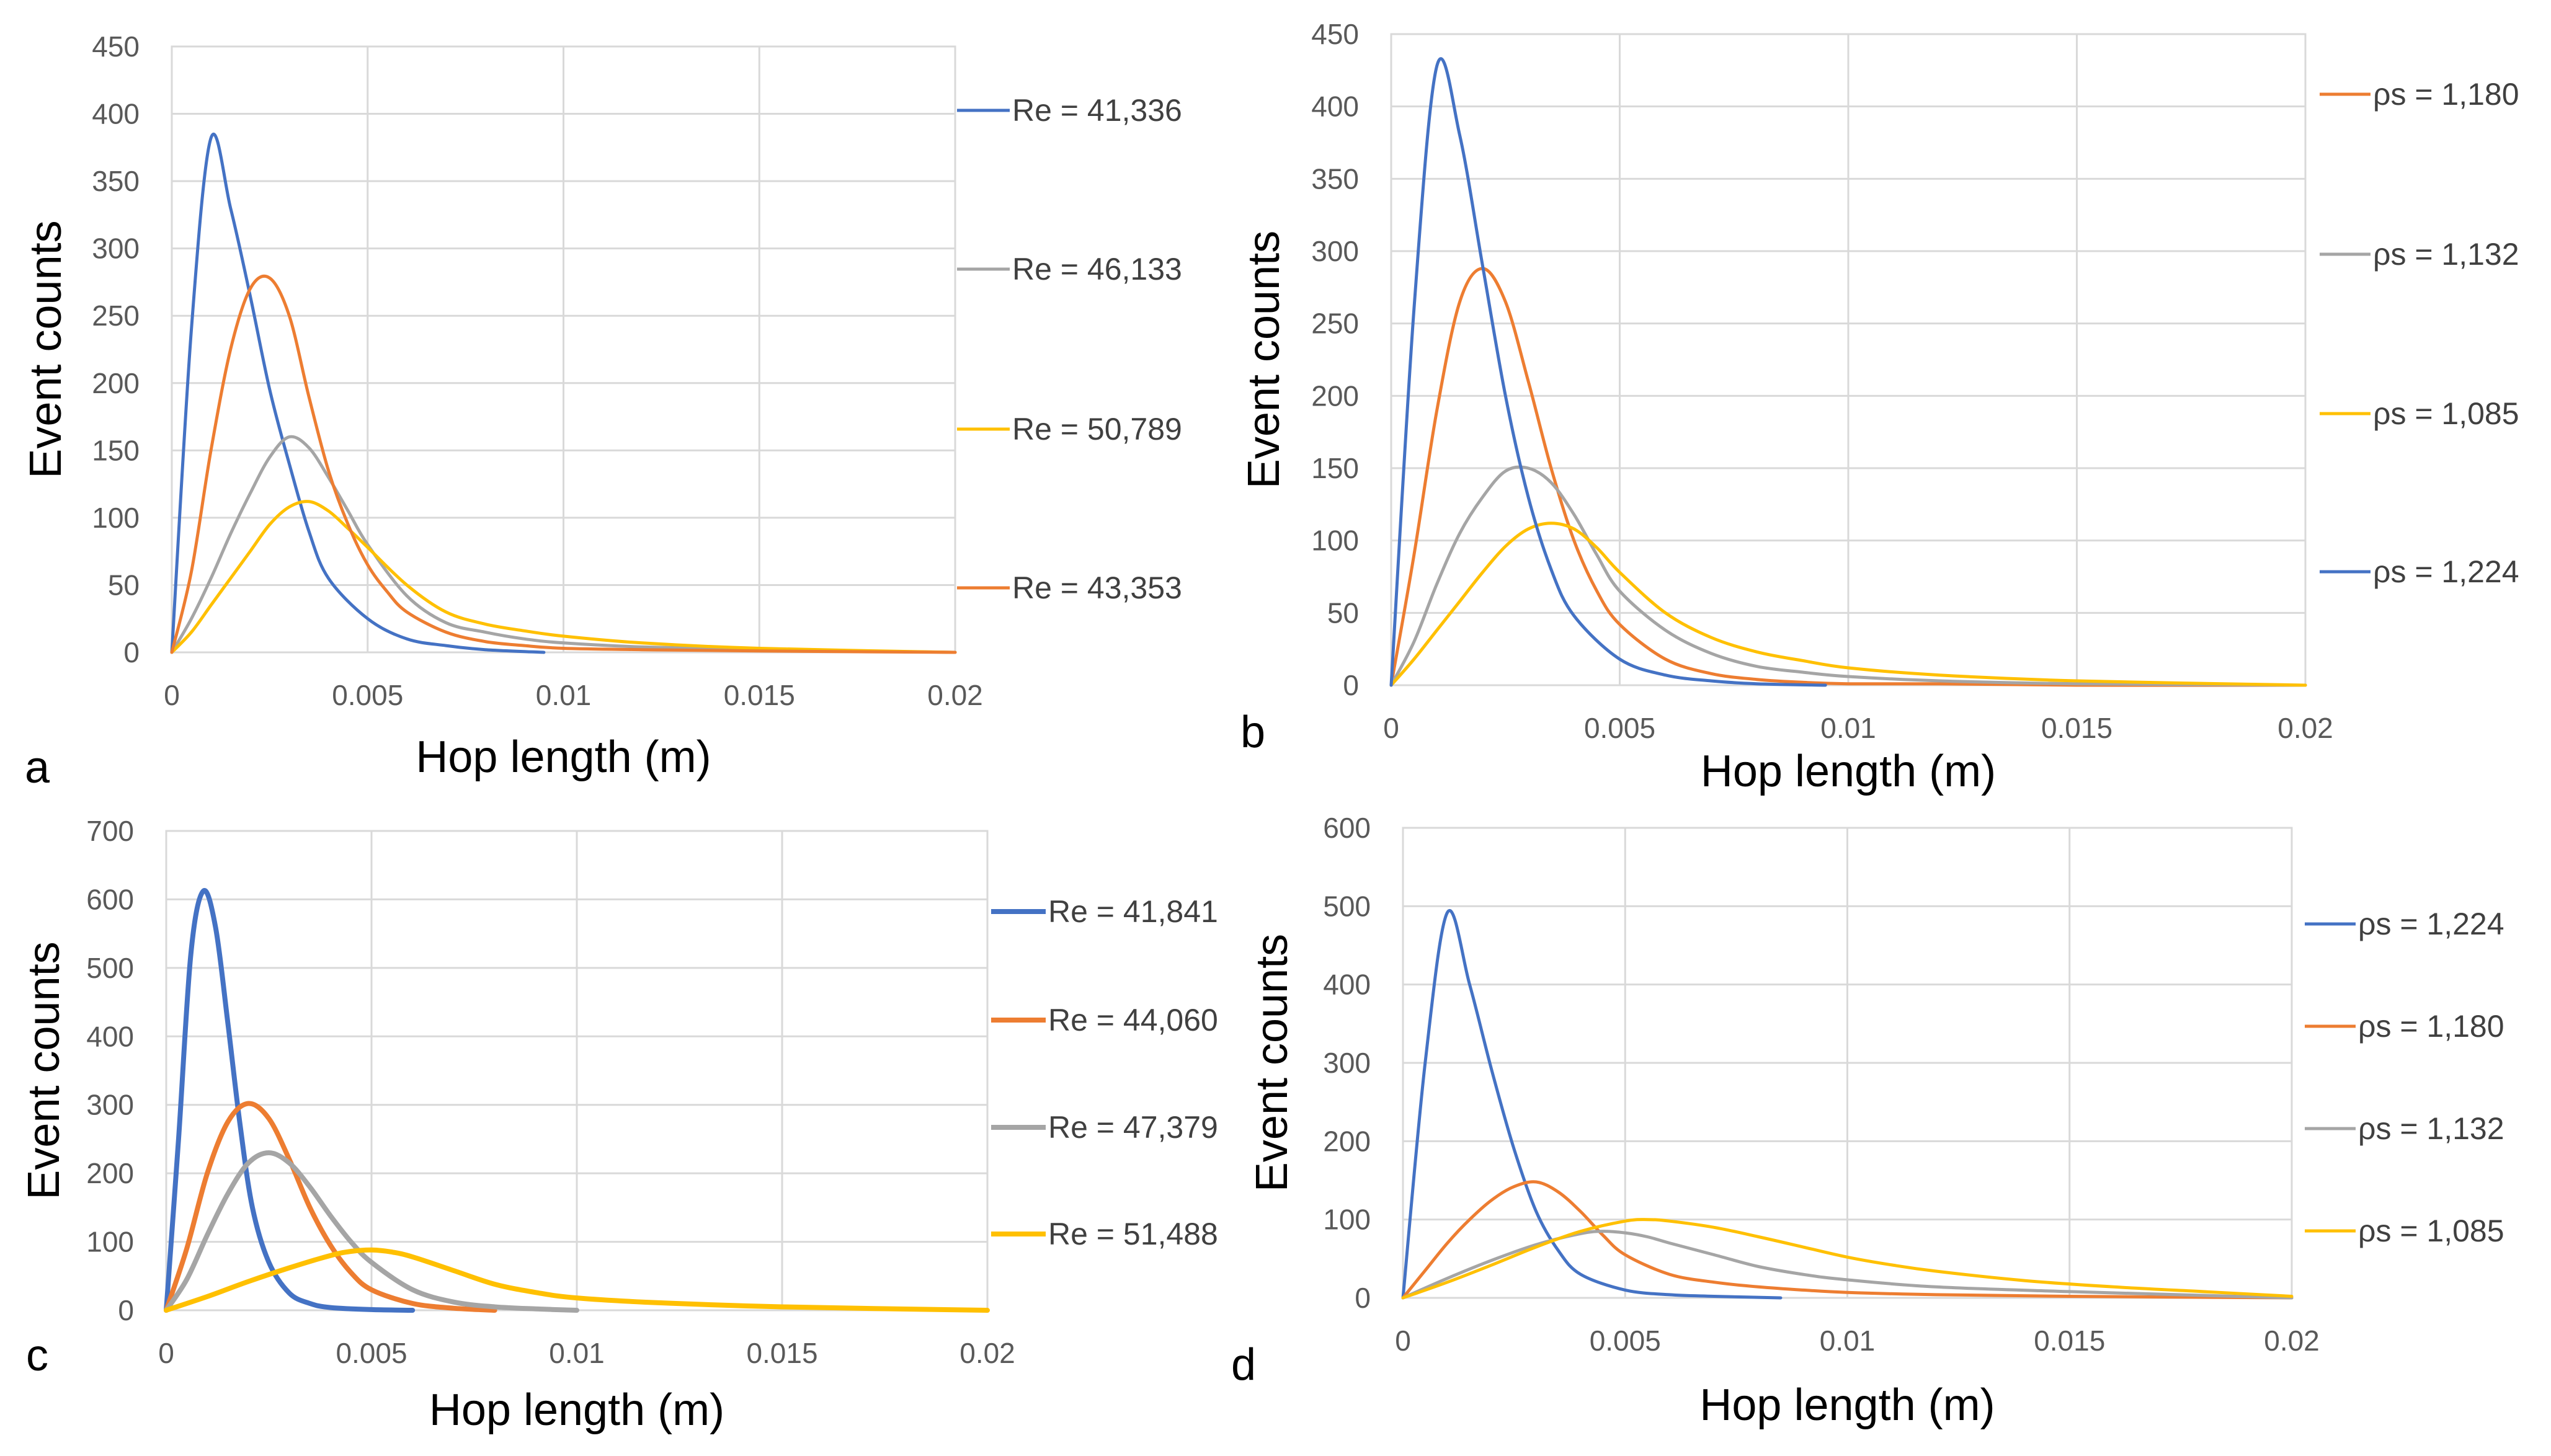 This screenshot has height=1456, width=2551. Describe the element at coordinates (1133, 1127) in the screenshot. I see `legend-label: Re = 47,379` at that location.